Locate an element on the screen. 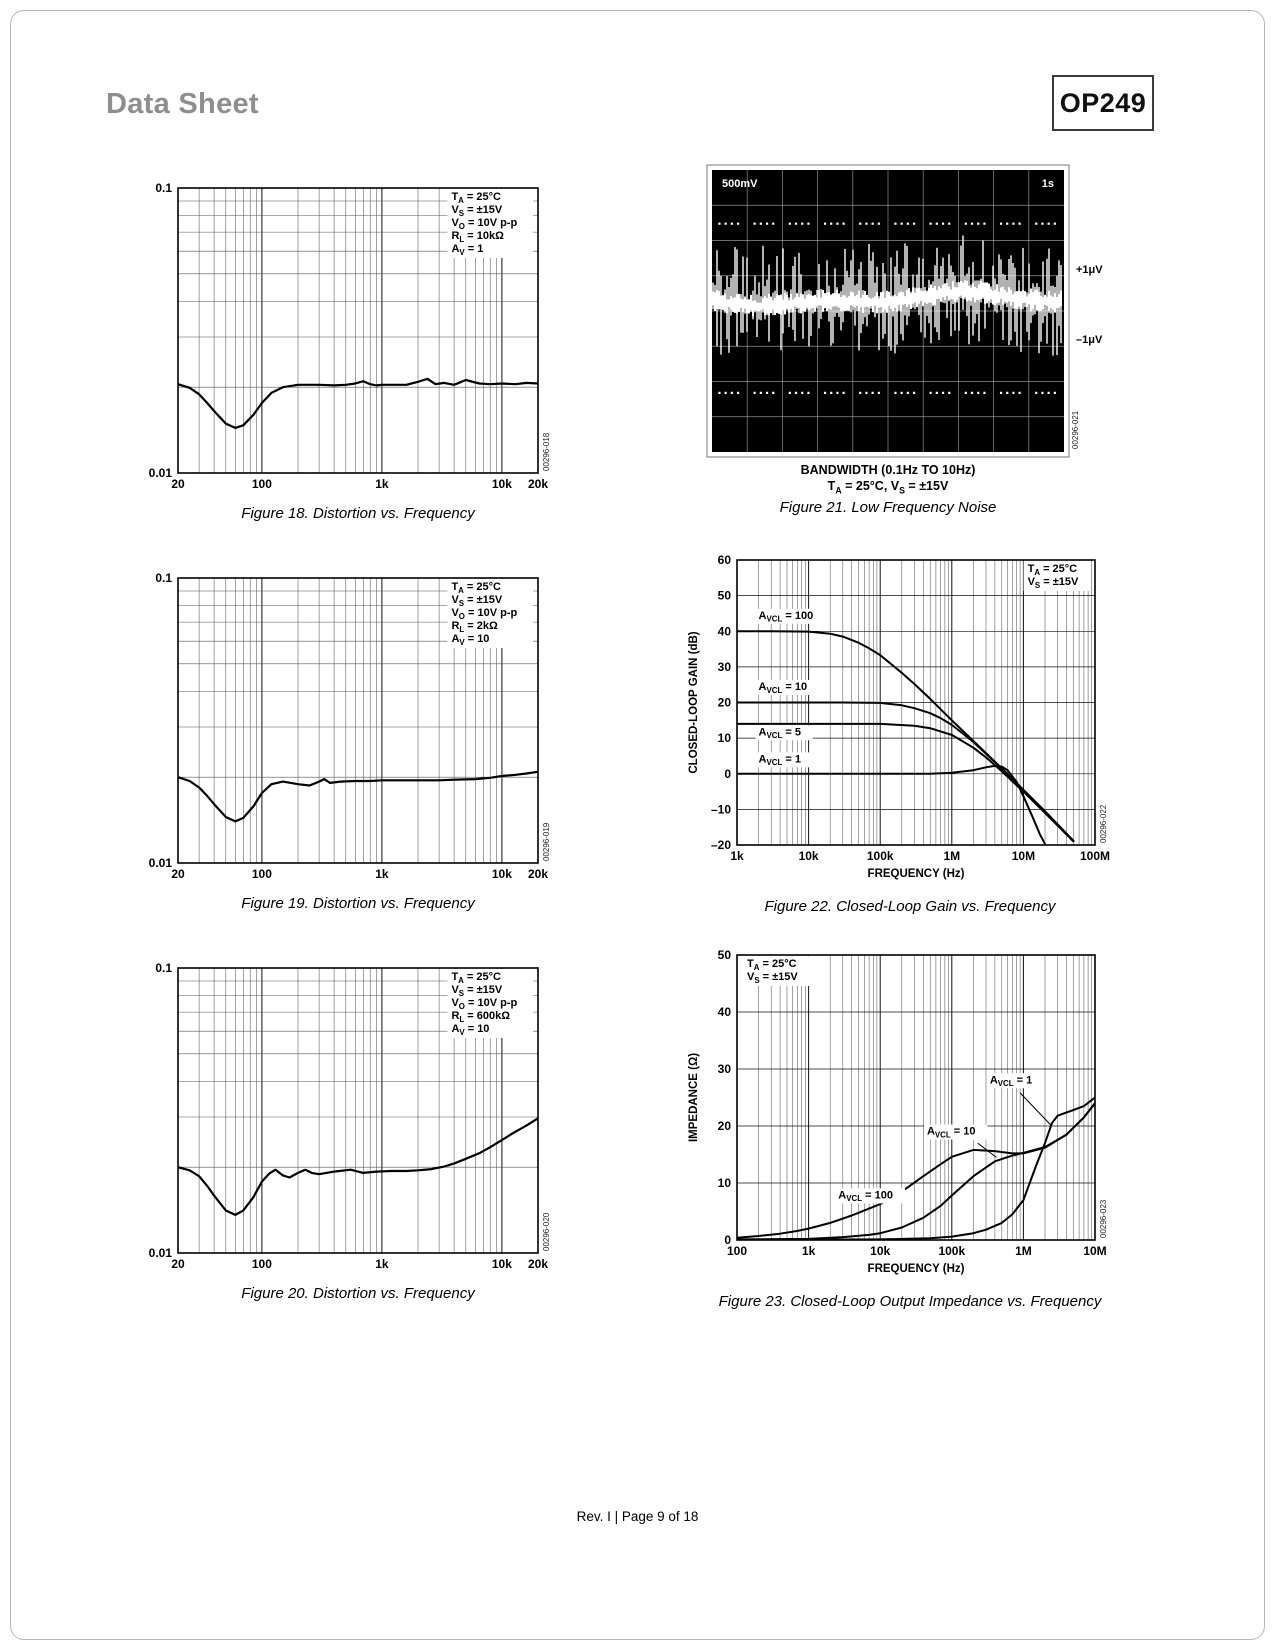  svg-text: 00296-022 is located at coordinates (1103, 823).